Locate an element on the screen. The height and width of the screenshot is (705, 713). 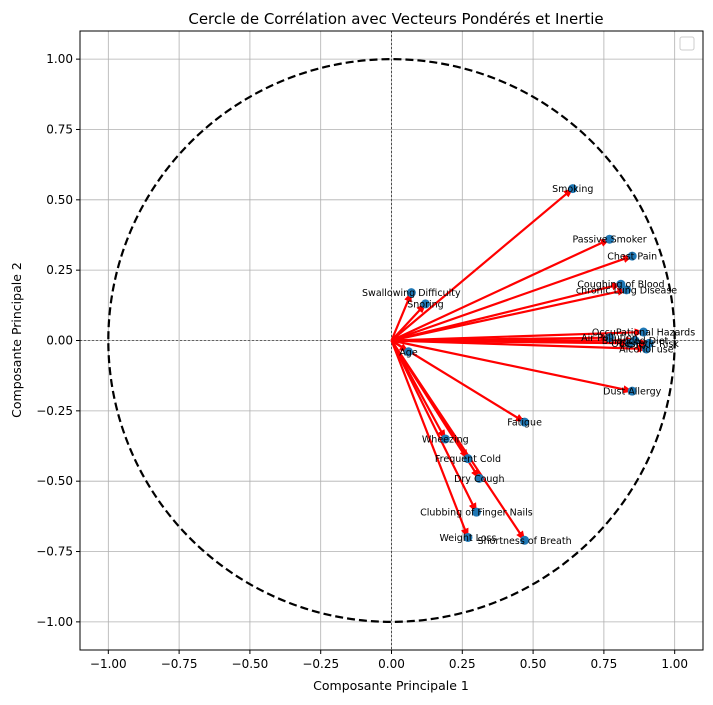
x-tick-label: 0.25 is located at coordinates (462, 664).